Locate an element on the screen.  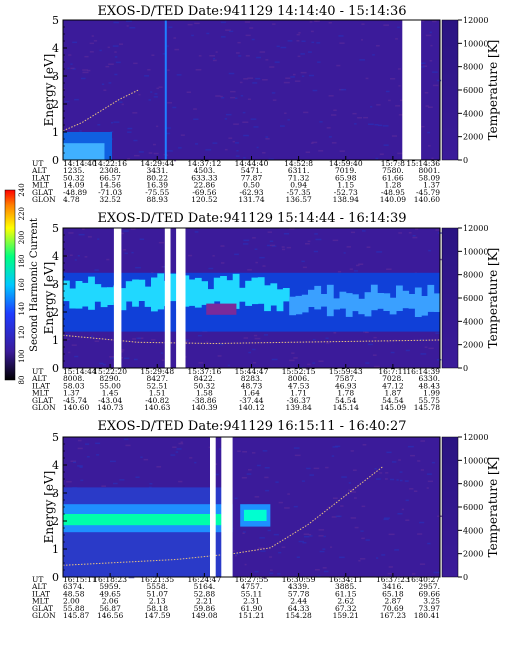
table-cell: 1.87 is located at coordinates (393, 393).